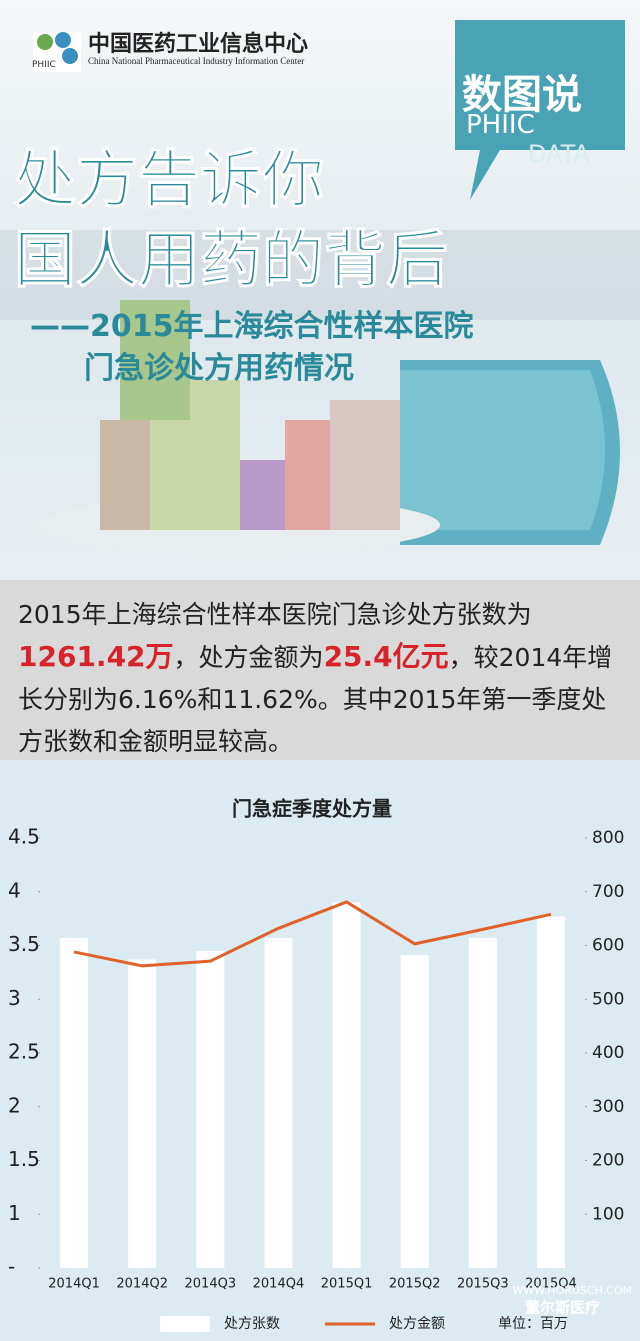 The width and height of the screenshot is (640, 1341). What do you see at coordinates (231, 220) in the screenshot?
I see `title: 处方告诉你 国人用药的背后` at bounding box center [231, 220].